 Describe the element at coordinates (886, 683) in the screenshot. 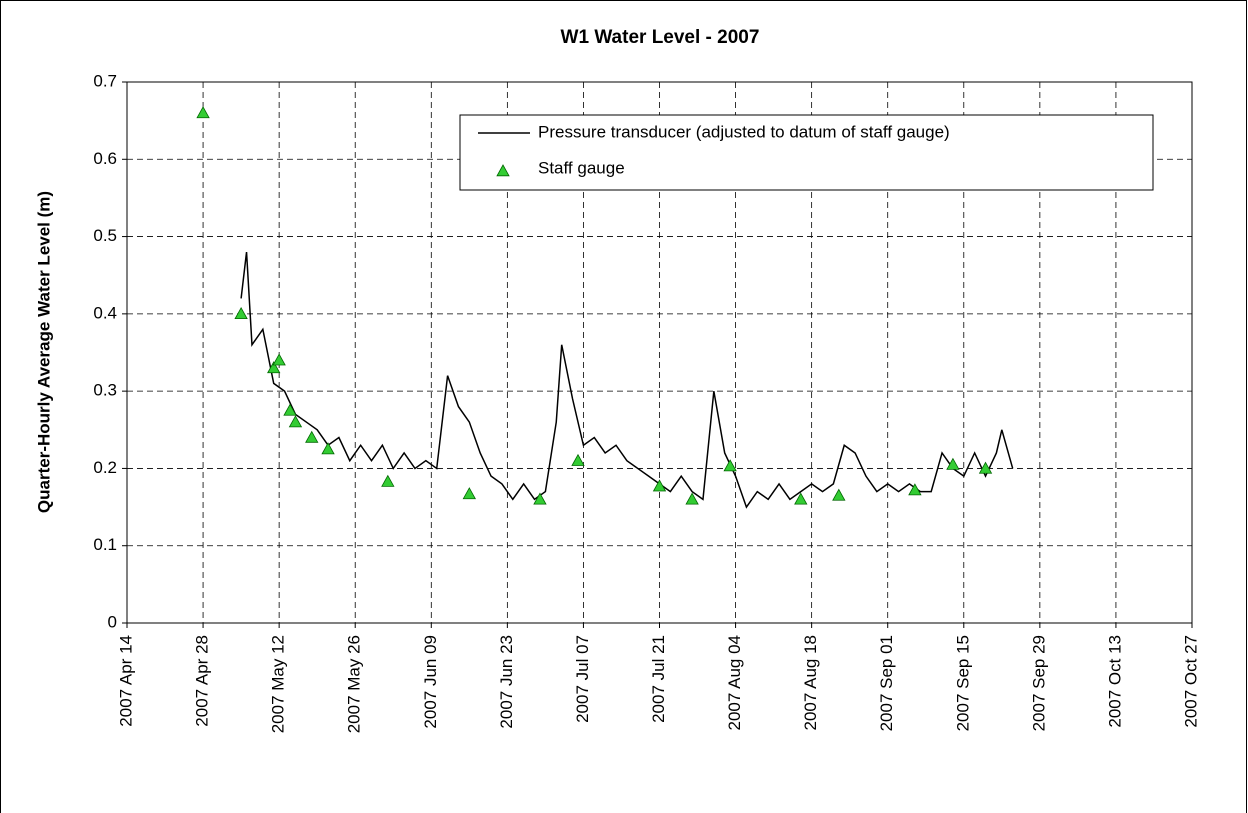

I see `x-tick-label: 2007 Sep 01` at that location.